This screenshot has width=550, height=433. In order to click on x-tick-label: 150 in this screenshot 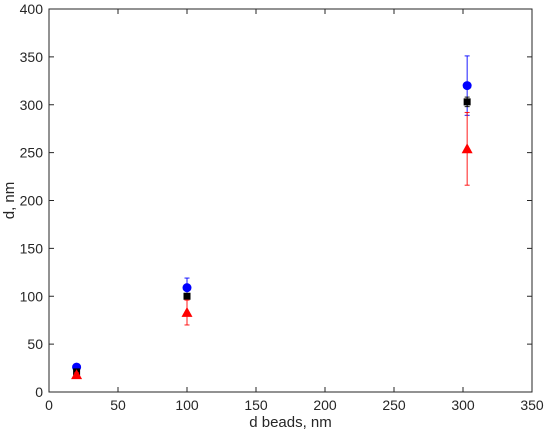, I will do `click(256, 405)`.